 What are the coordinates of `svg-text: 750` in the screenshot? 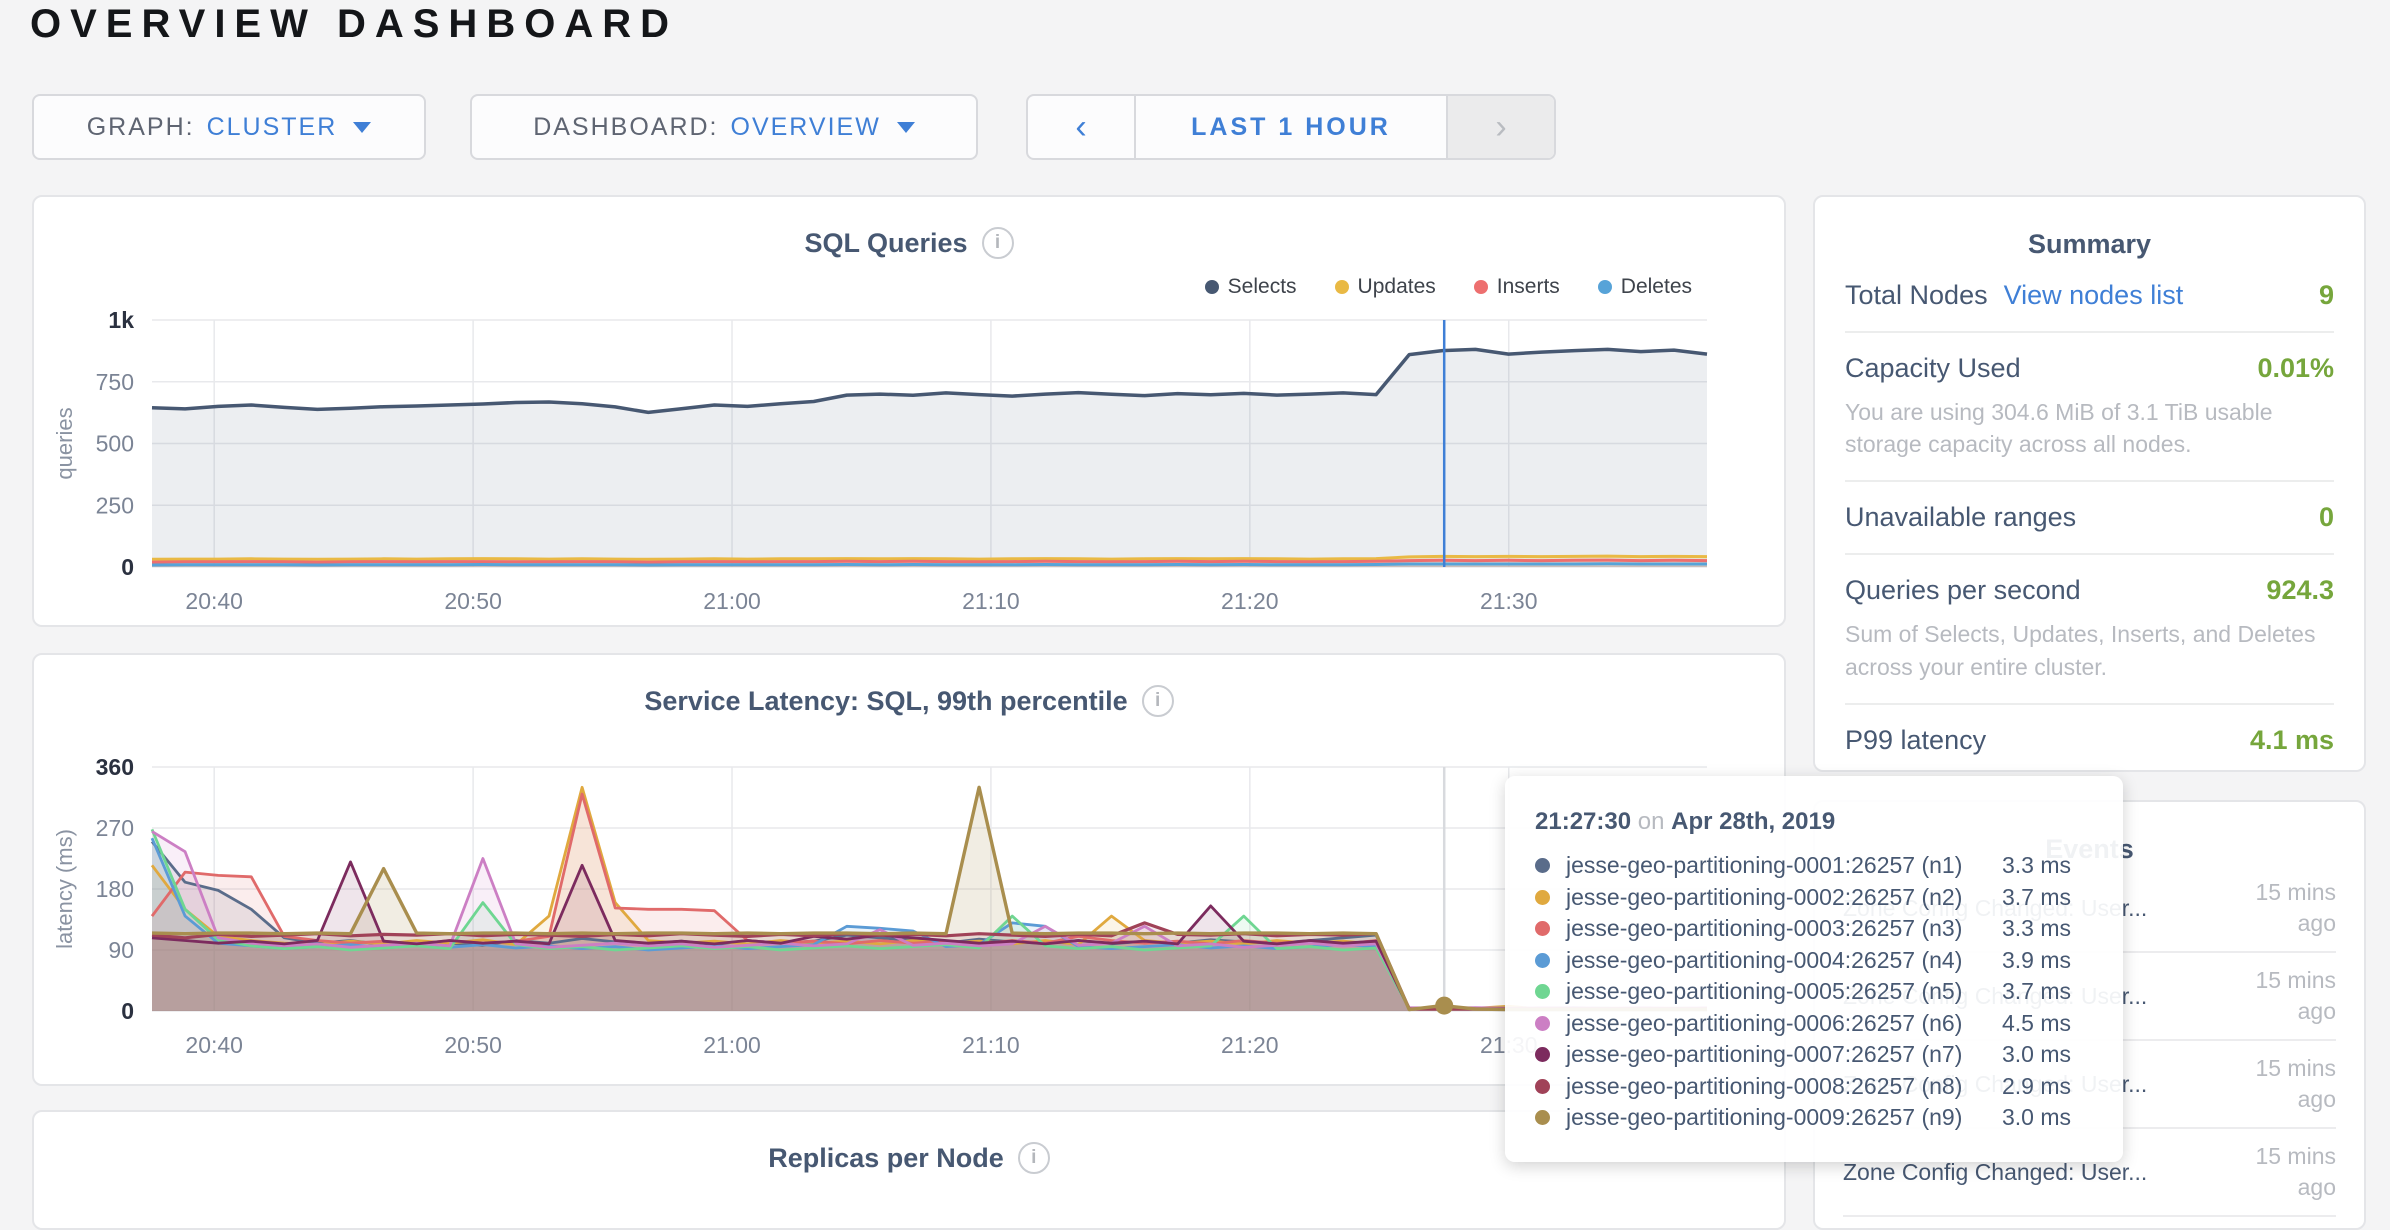 It's located at (115, 382).